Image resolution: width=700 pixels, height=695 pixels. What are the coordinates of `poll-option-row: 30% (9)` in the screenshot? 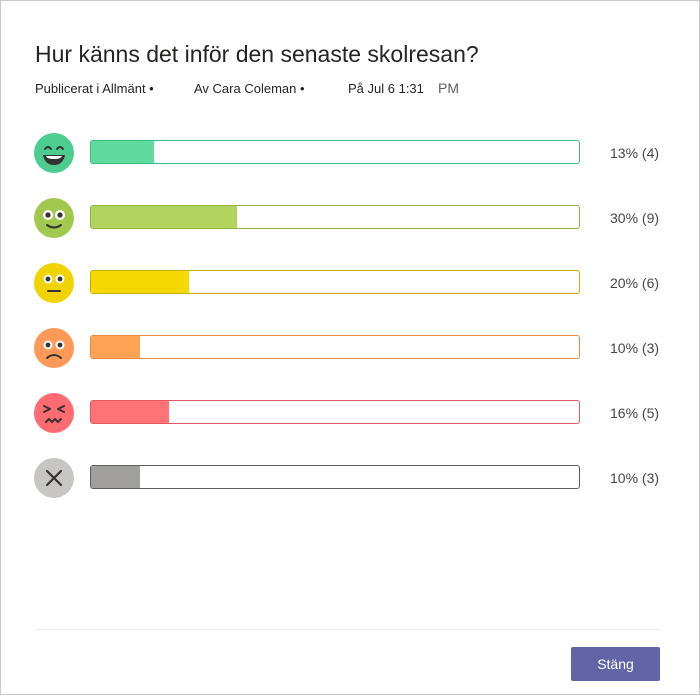 It's located at (350, 219).